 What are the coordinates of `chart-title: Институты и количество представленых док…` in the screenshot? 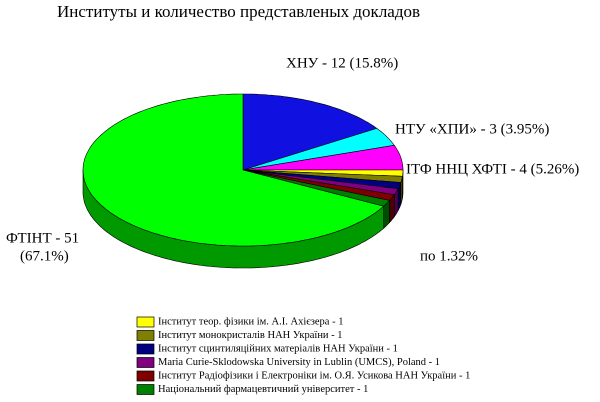 It's located at (238, 11).